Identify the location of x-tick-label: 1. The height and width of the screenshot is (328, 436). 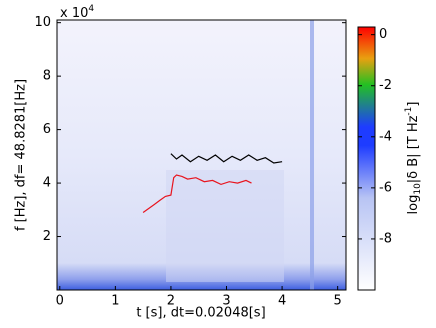
(115, 301).